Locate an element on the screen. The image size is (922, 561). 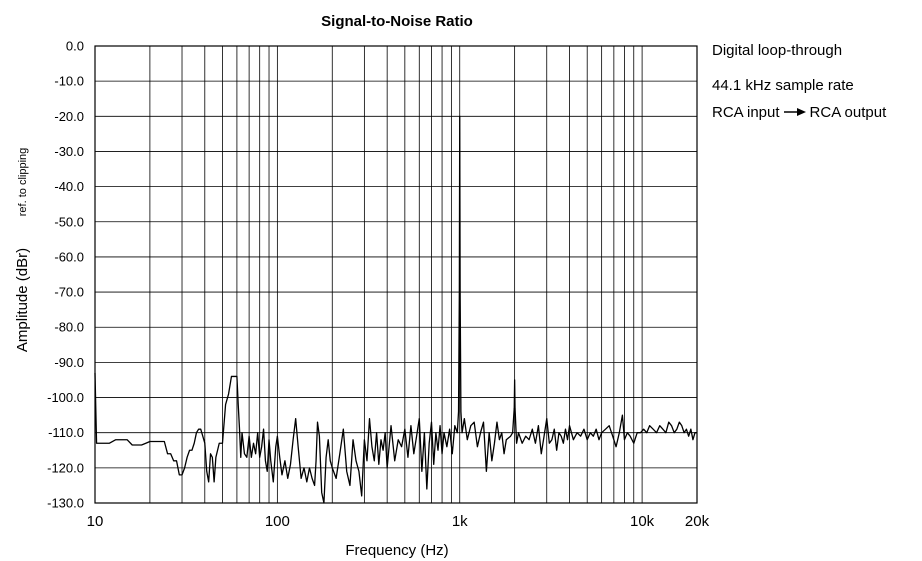
y-tick-label: 0.0 is located at coordinates (75, 46).